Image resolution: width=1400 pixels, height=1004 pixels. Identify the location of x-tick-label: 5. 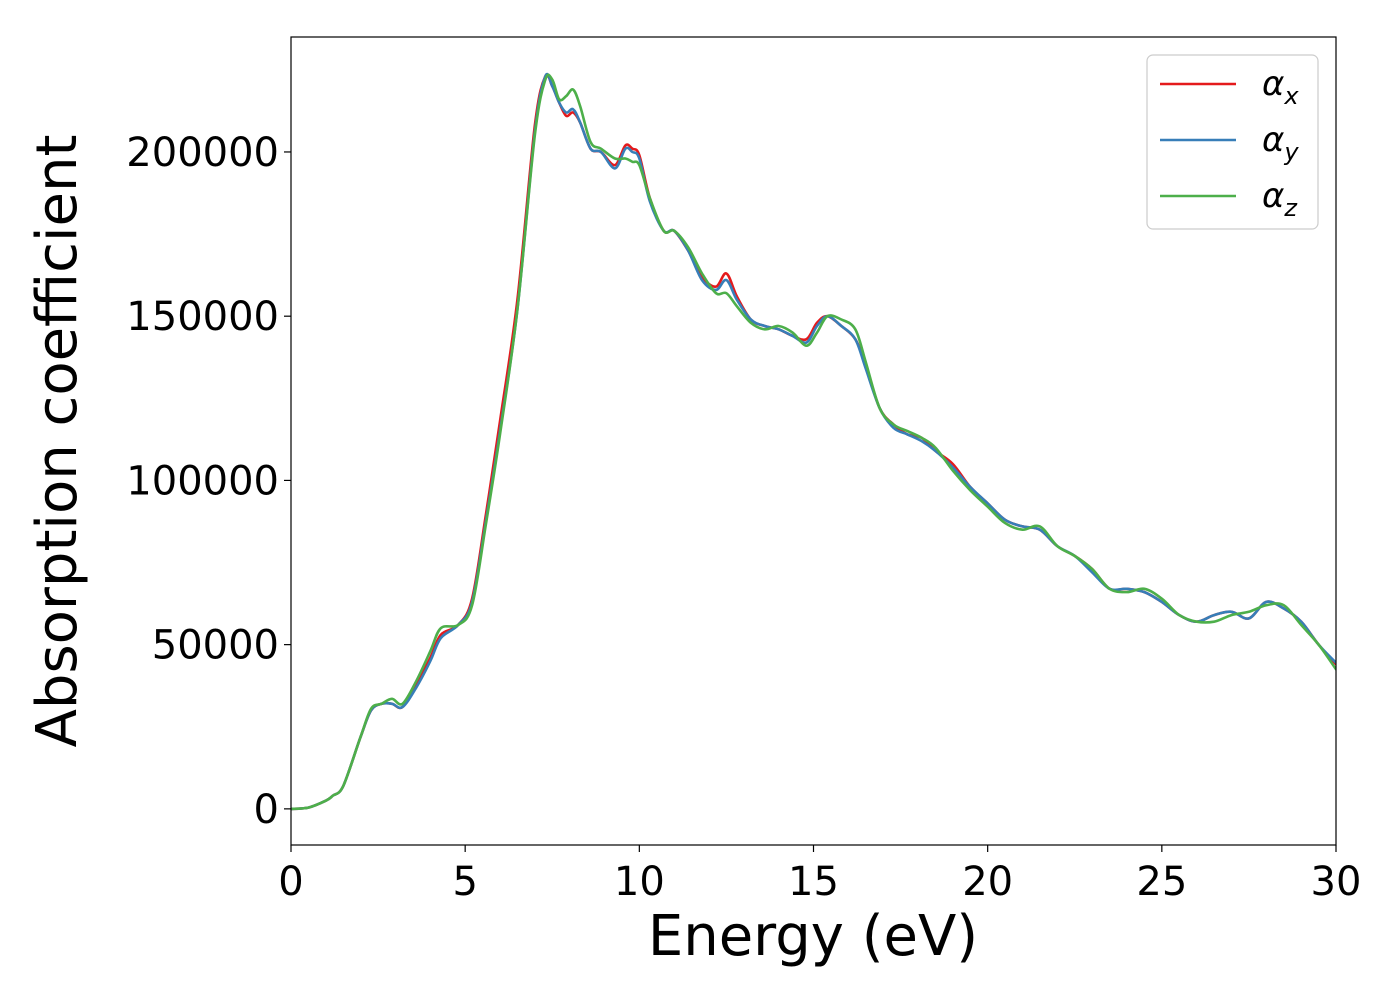
(464, 882).